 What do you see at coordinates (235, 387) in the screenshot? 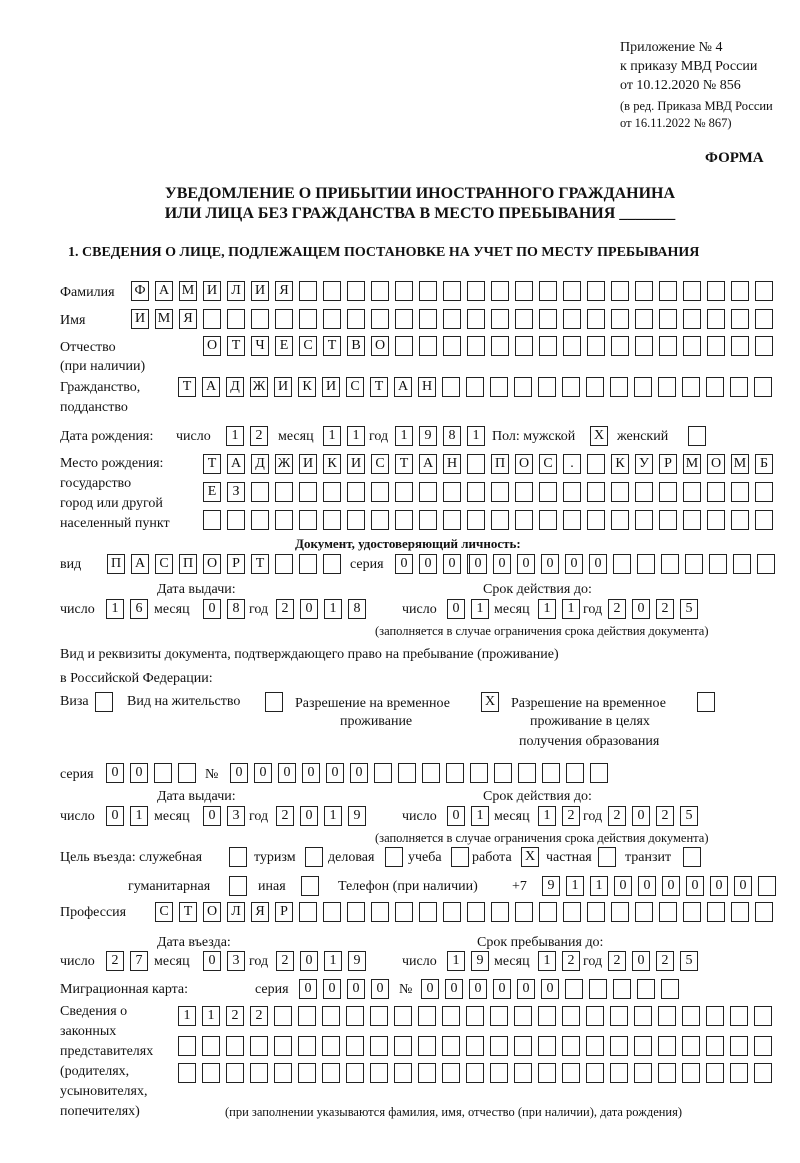
I see `char-cell: Д` at bounding box center [235, 387].